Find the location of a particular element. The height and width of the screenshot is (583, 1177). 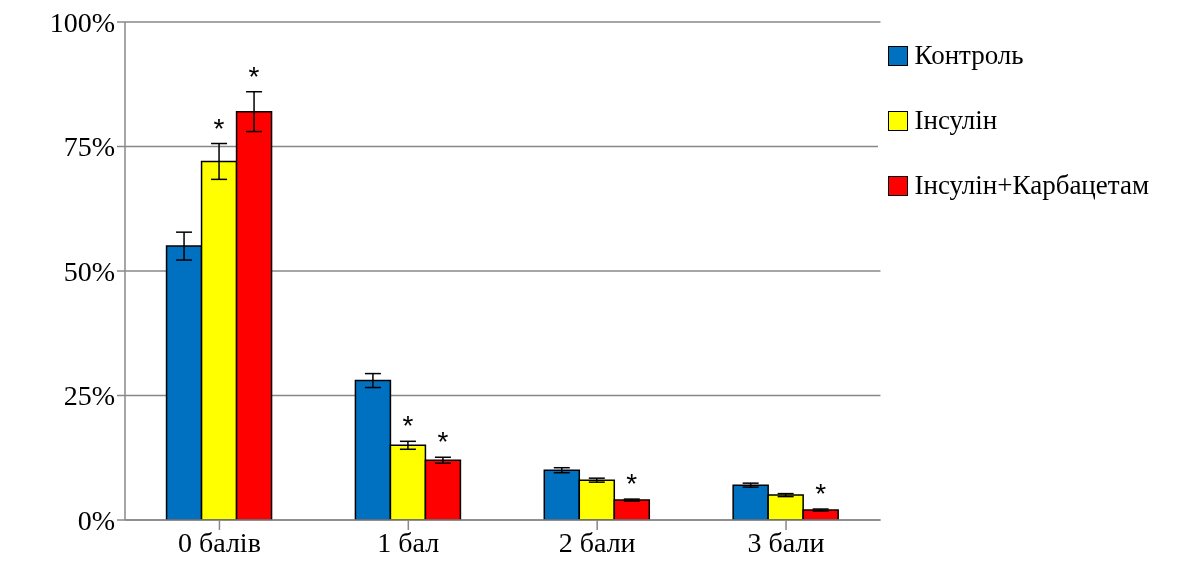

y-tick-label: 100% is located at coordinates (82, 22).